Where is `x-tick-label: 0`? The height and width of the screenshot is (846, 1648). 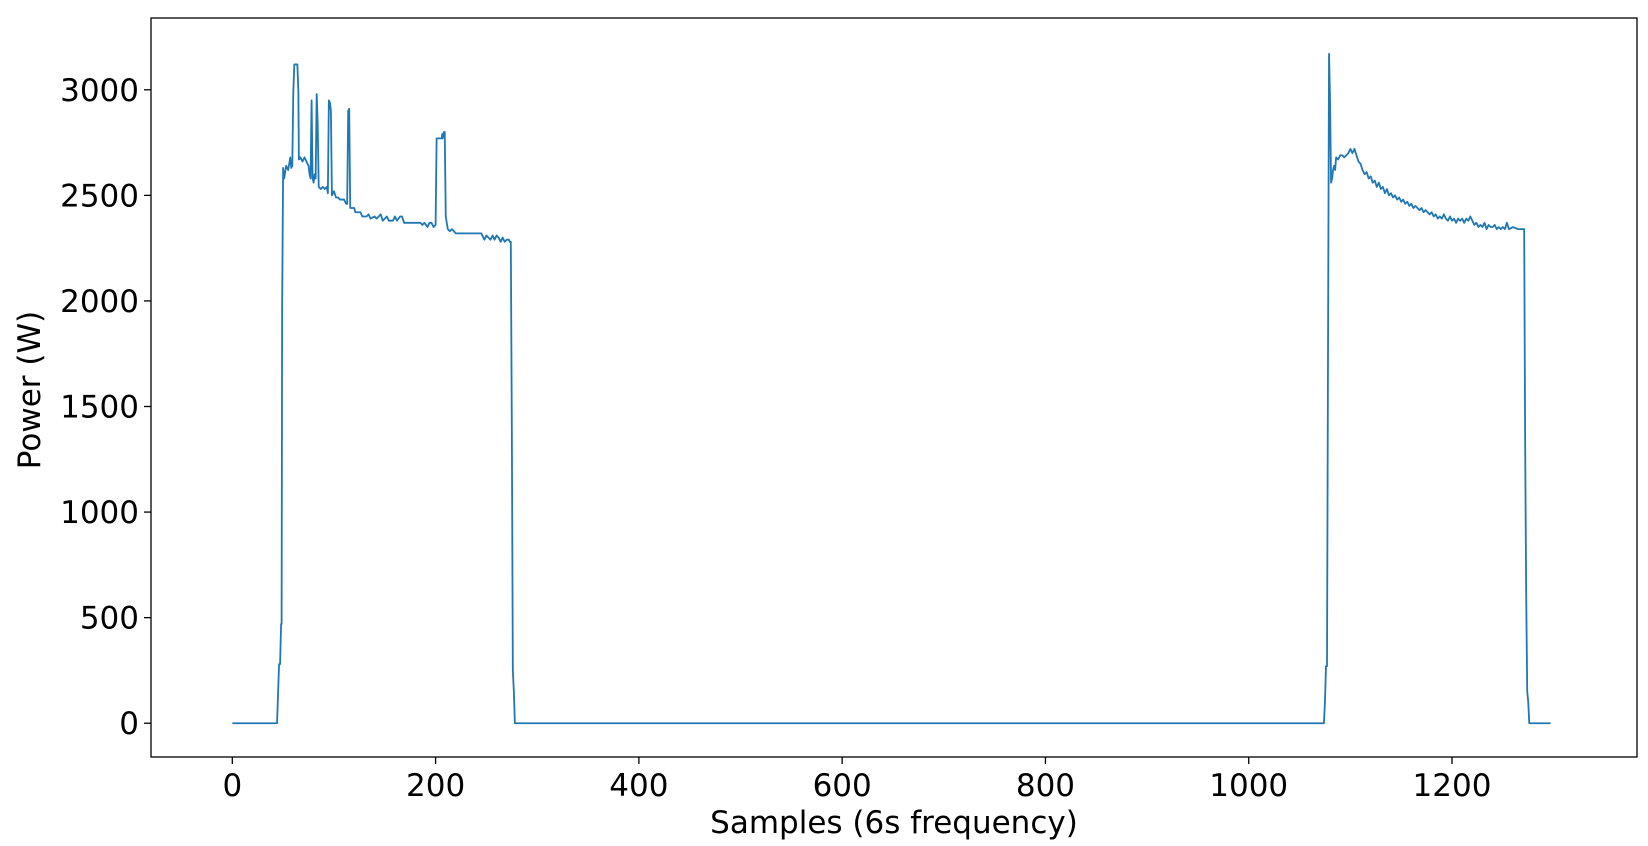 x-tick-label: 0 is located at coordinates (232, 786).